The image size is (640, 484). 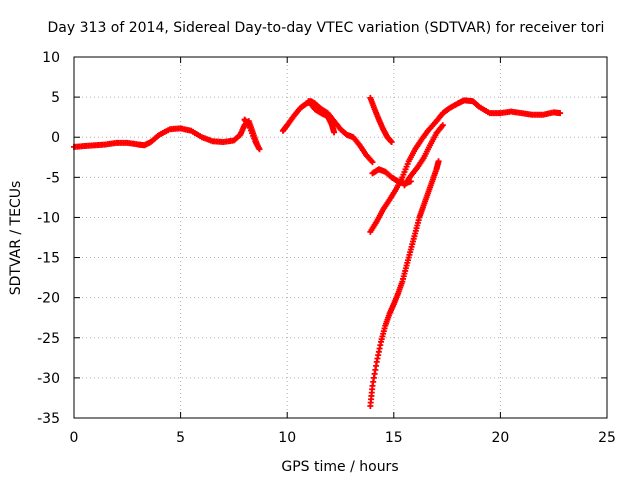 What do you see at coordinates (16, 238) in the screenshot?
I see `y-axis-label: SDTVAR / TECUs` at bounding box center [16, 238].